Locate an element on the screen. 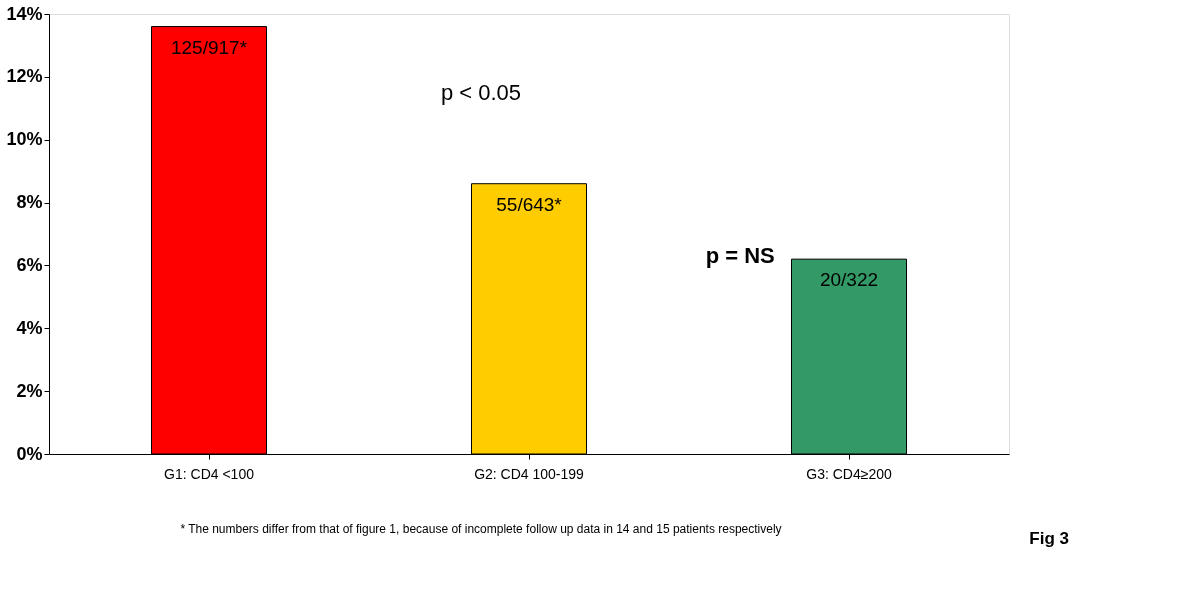  x-tick-label: G1: CD4 <100 is located at coordinates (209, 473).